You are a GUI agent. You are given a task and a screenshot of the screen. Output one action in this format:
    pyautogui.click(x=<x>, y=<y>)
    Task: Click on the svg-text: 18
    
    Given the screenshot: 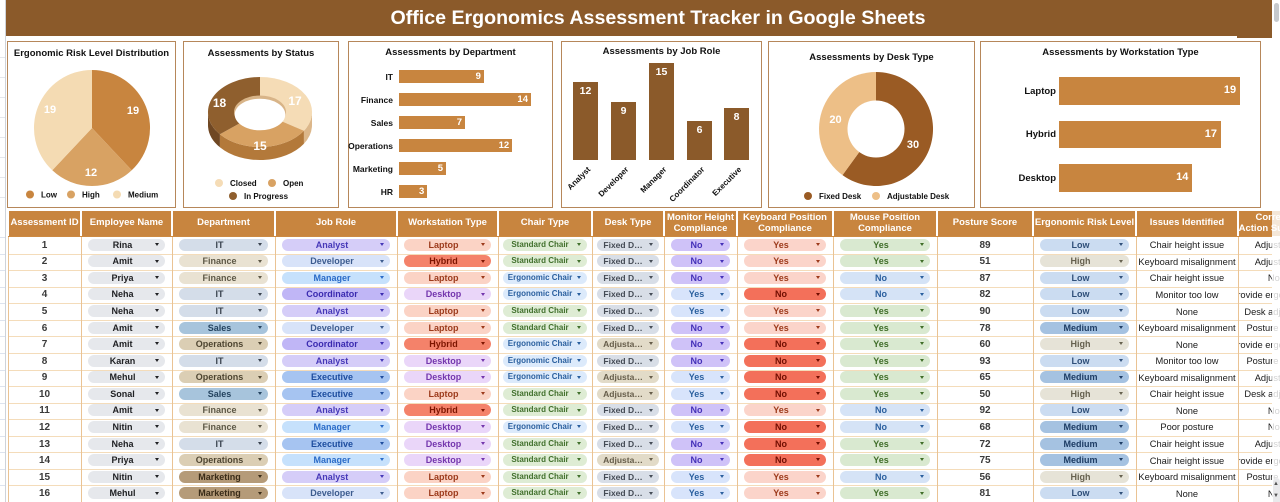 What is the action you would take?
    pyautogui.click(x=220, y=103)
    